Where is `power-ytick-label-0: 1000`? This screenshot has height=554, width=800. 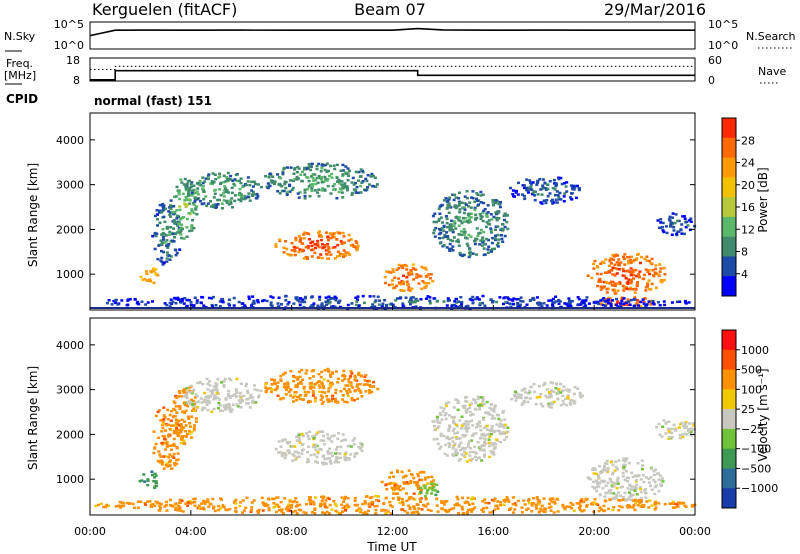 power-ytick-label-0: 1000 is located at coordinates (70, 274).